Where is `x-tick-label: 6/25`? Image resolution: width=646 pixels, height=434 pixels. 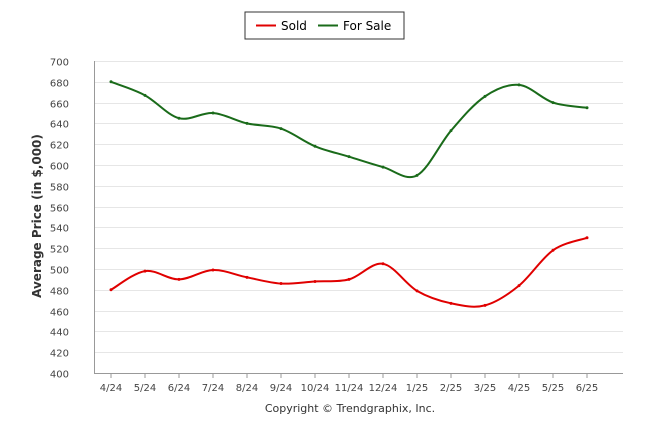 x-tick-label: 6/25 is located at coordinates (587, 388).